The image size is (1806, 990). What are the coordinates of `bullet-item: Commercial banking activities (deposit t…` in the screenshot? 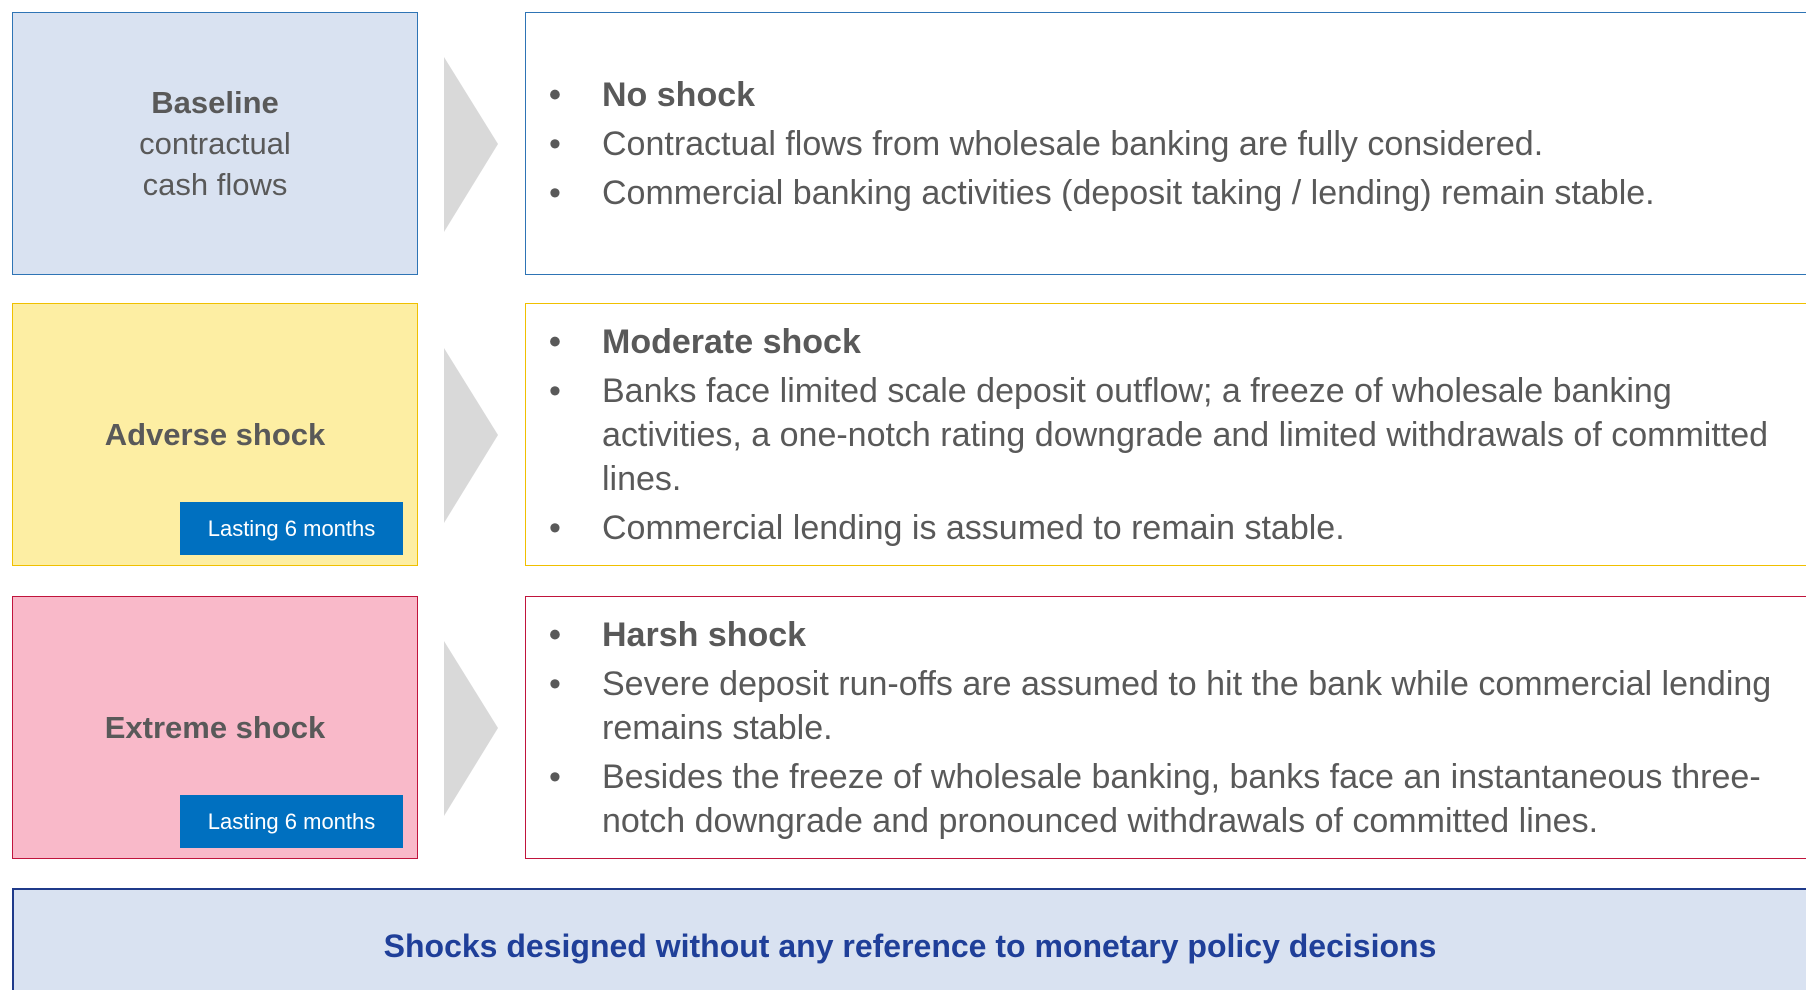 It's located at (1165, 193).